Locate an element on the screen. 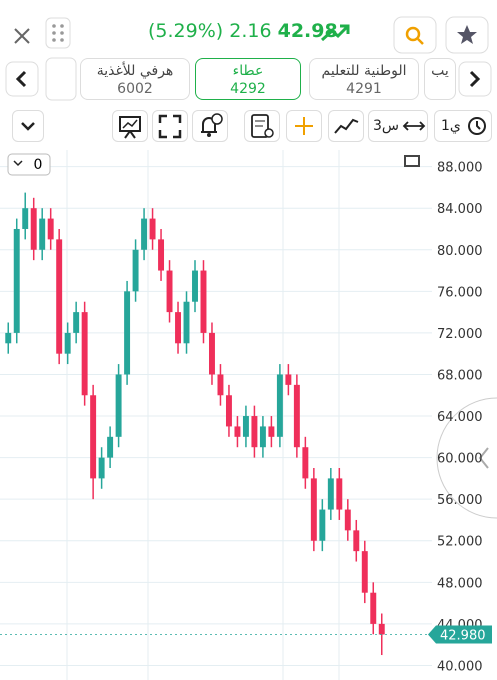  watchlist-button is located at coordinates (262, 126).